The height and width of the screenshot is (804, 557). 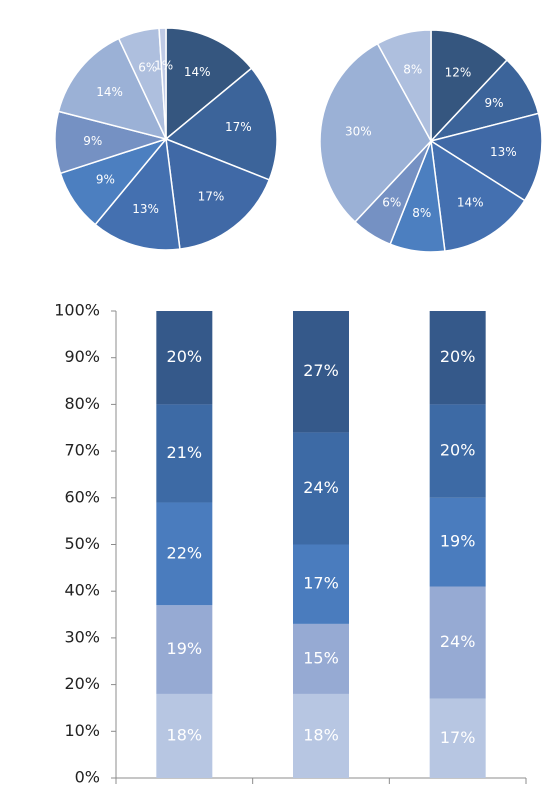 I want to click on bar-2-segment-label-3: 17%, so click(x=321, y=583).